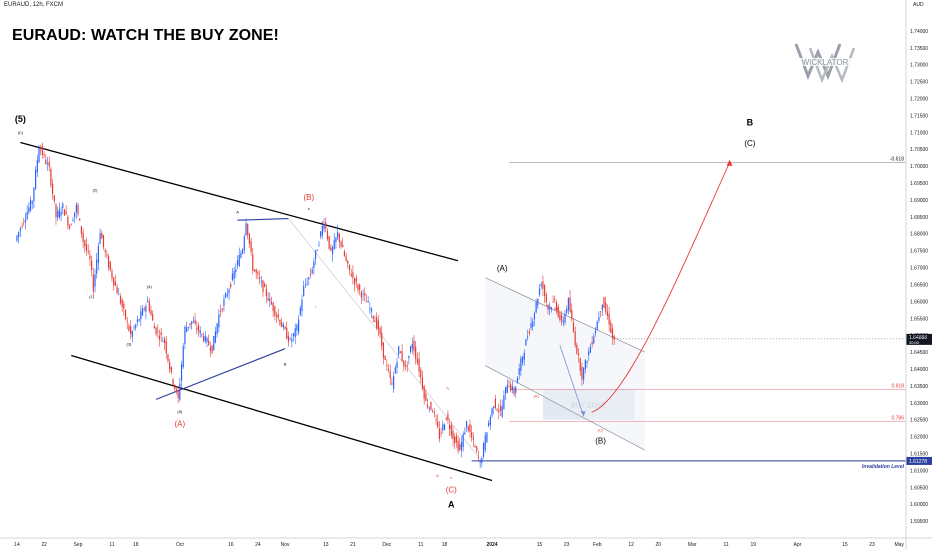  What do you see at coordinates (631, 545) in the screenshot?
I see `x-tick-label: 12` at bounding box center [631, 545].